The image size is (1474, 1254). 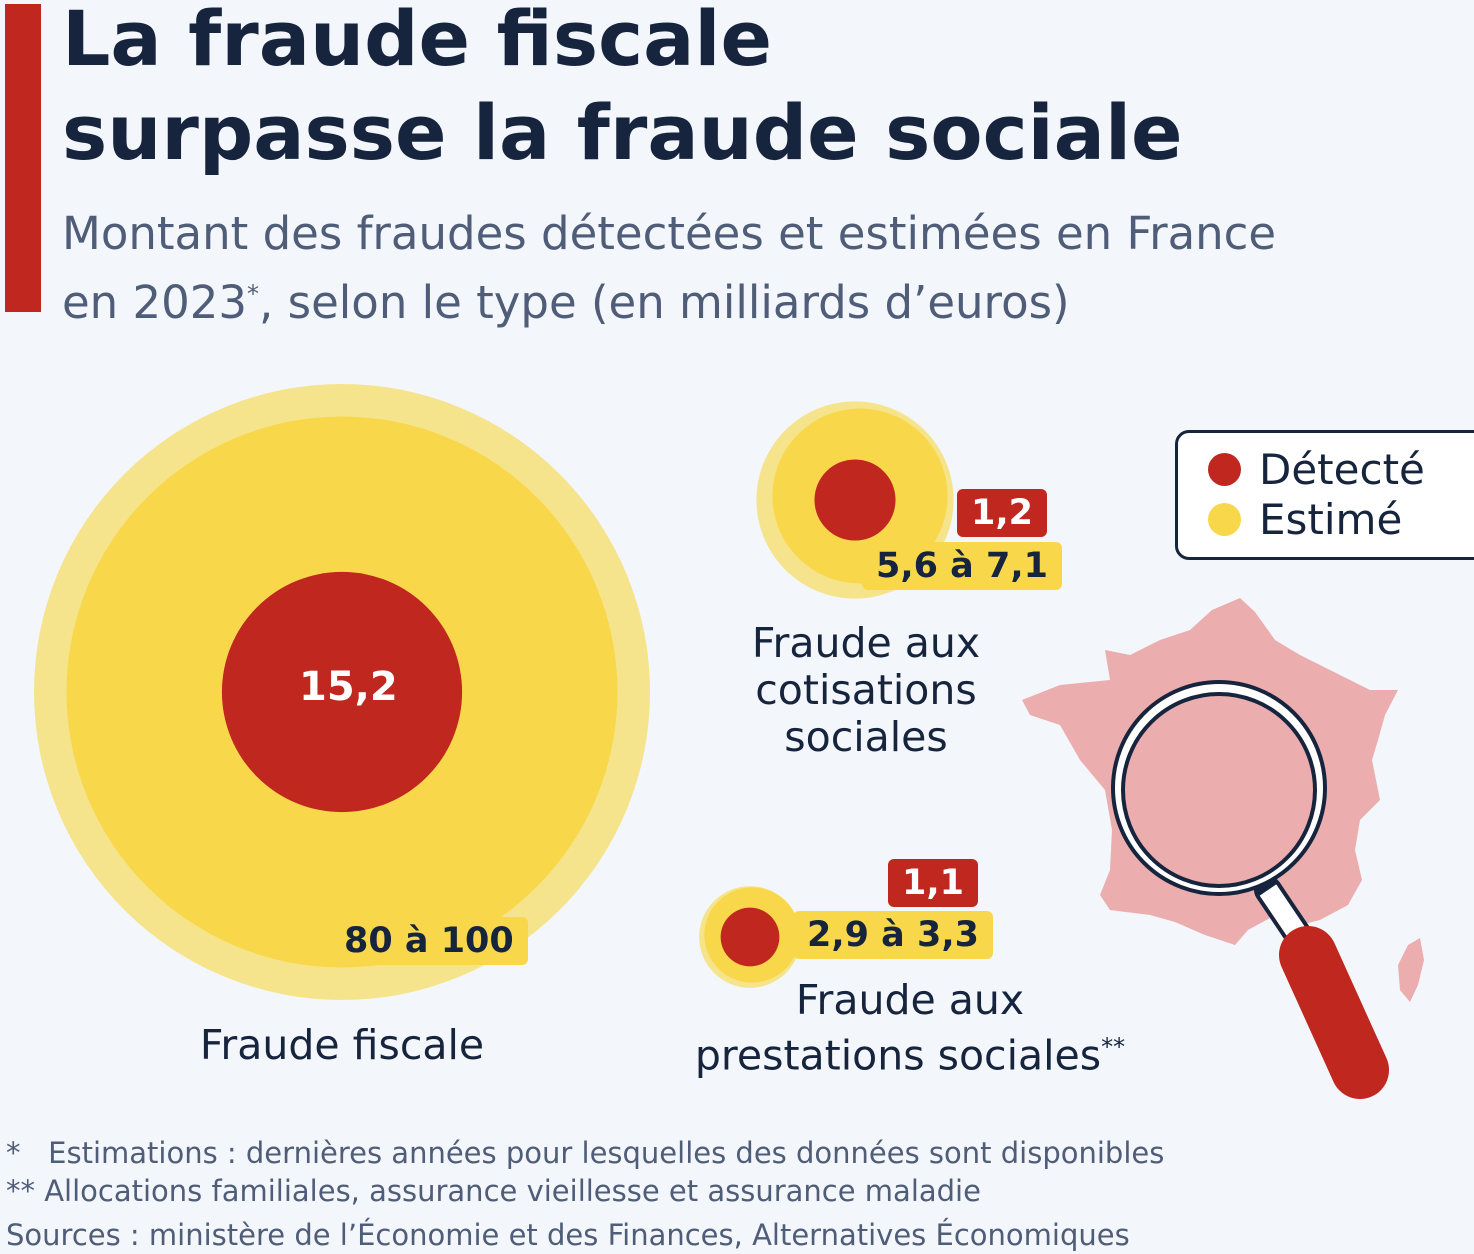 What do you see at coordinates (855, 500) in the screenshot?
I see `cotisations-detected-circle` at bounding box center [855, 500].